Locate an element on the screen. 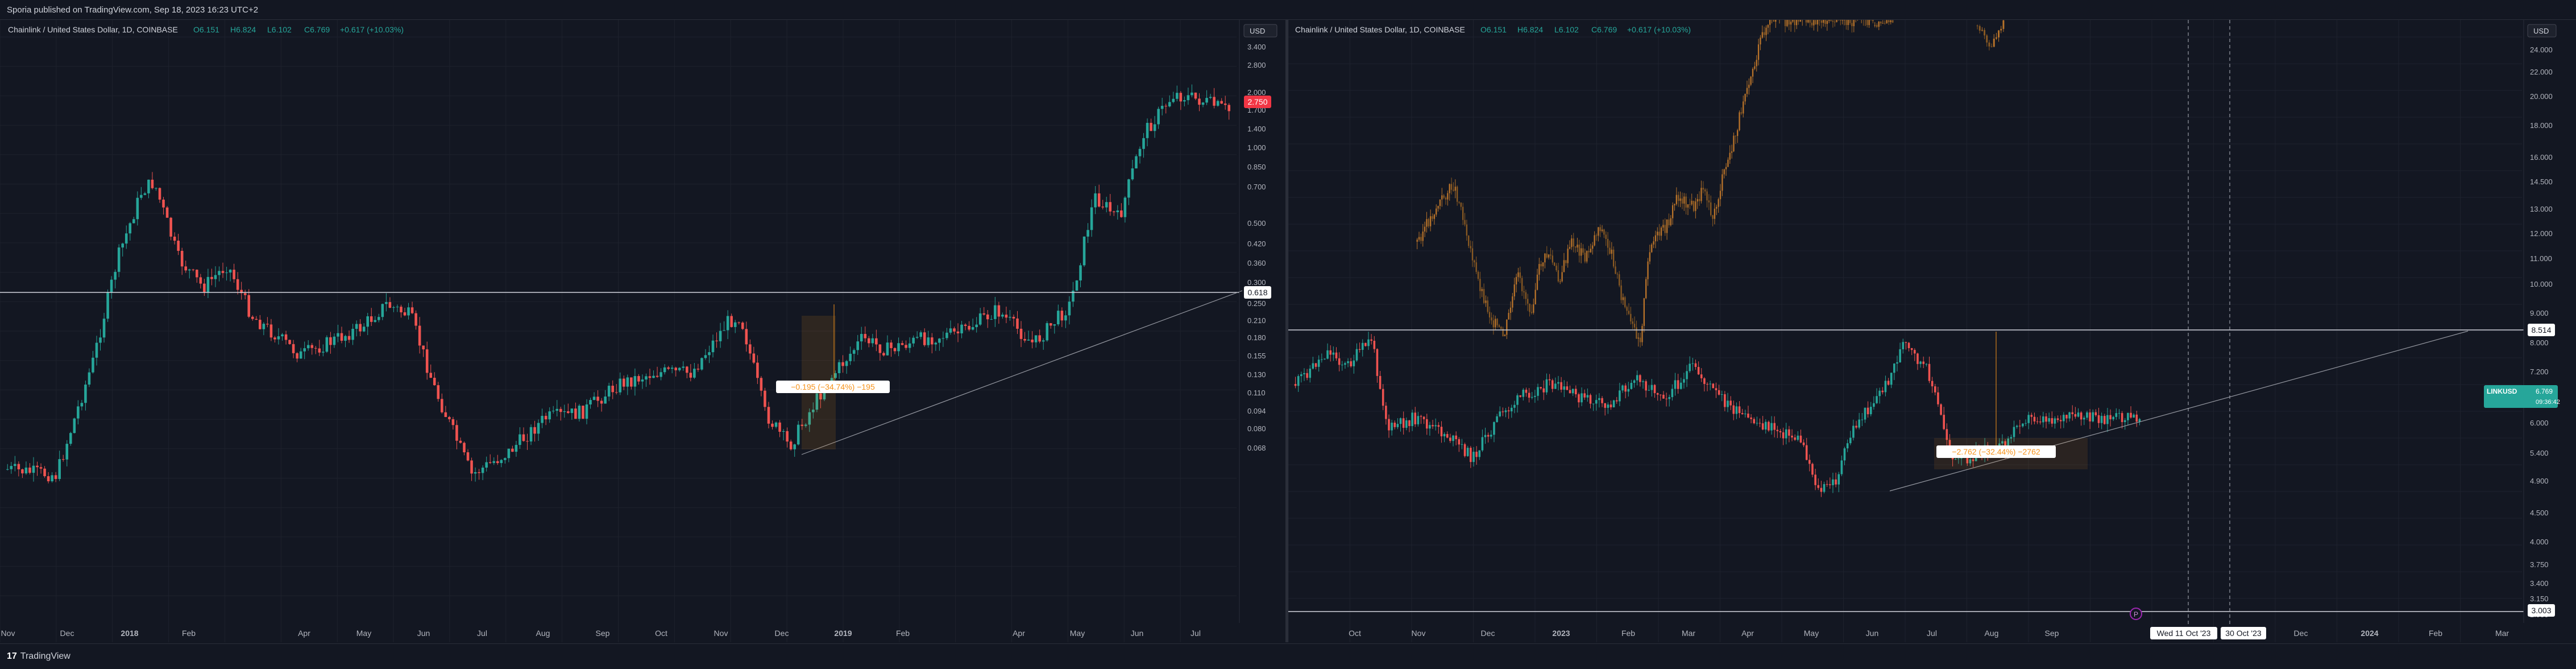 Image resolution: width=2576 pixels, height=669 pixels. left-y-tick: 0.110 is located at coordinates (1256, 393).